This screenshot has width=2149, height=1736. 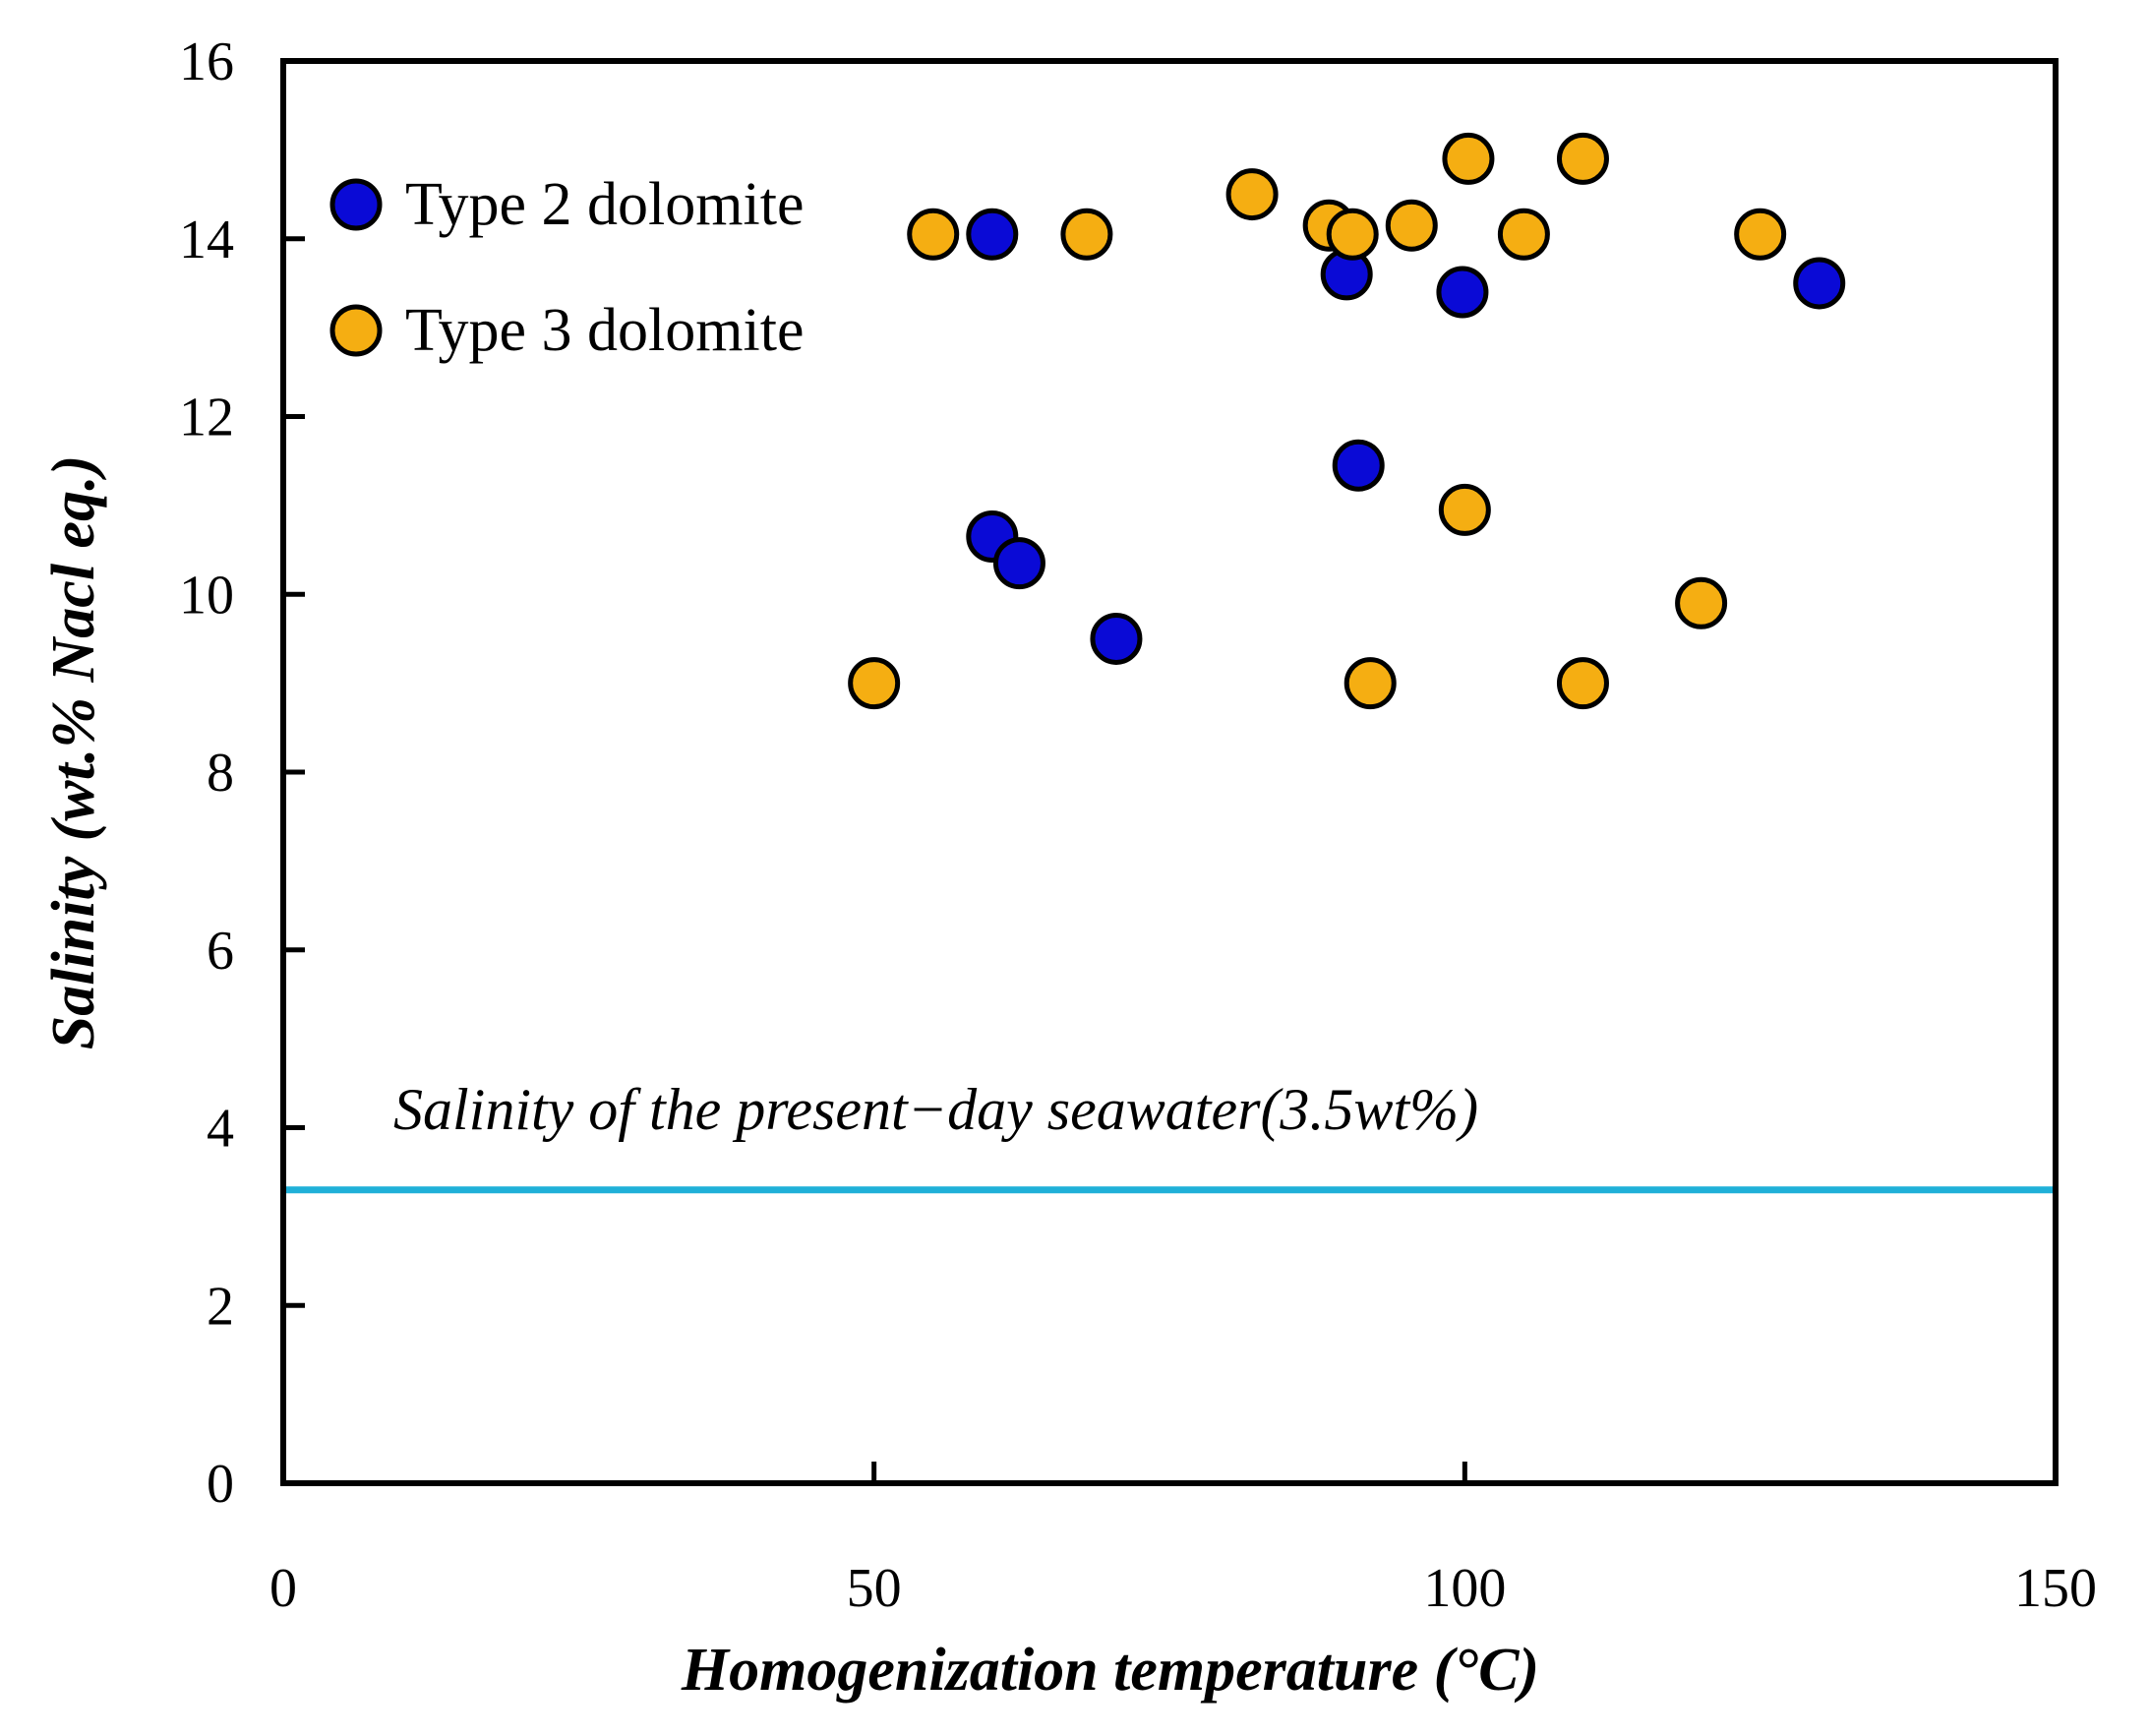 What do you see at coordinates (206, 418) in the screenshot?
I see `y-tick-label: 12` at bounding box center [206, 418].